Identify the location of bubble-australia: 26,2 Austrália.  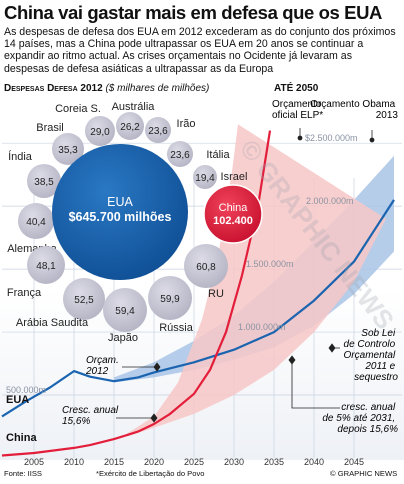
(134, 120).